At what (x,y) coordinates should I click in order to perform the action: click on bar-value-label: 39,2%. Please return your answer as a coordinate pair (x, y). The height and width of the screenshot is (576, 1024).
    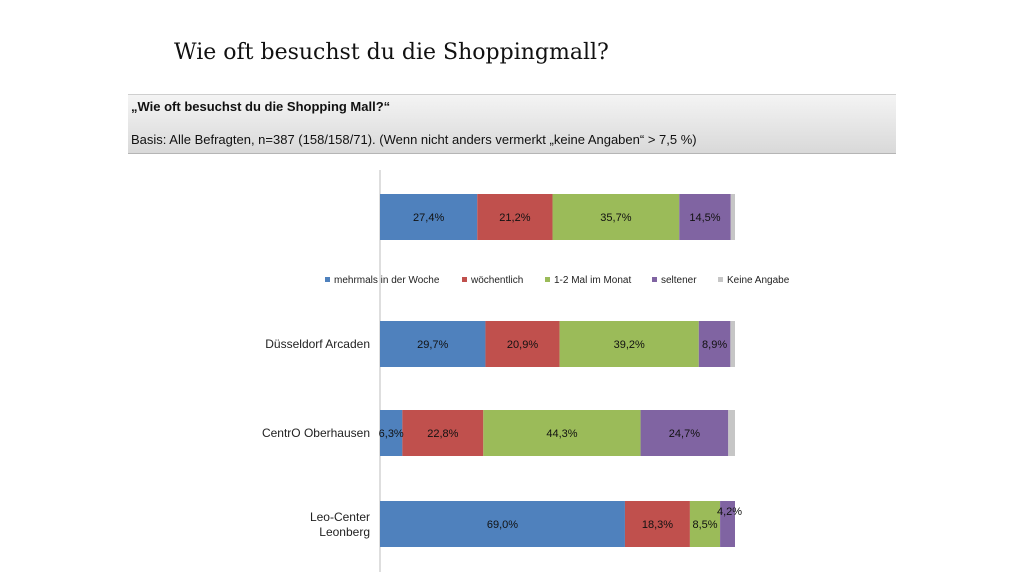
    Looking at the image, I should click on (629, 345).